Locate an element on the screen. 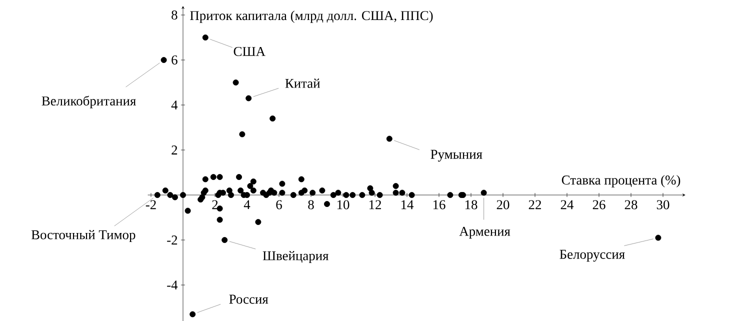 This screenshot has height=321, width=732. x-tick-label: 18 is located at coordinates (471, 205).